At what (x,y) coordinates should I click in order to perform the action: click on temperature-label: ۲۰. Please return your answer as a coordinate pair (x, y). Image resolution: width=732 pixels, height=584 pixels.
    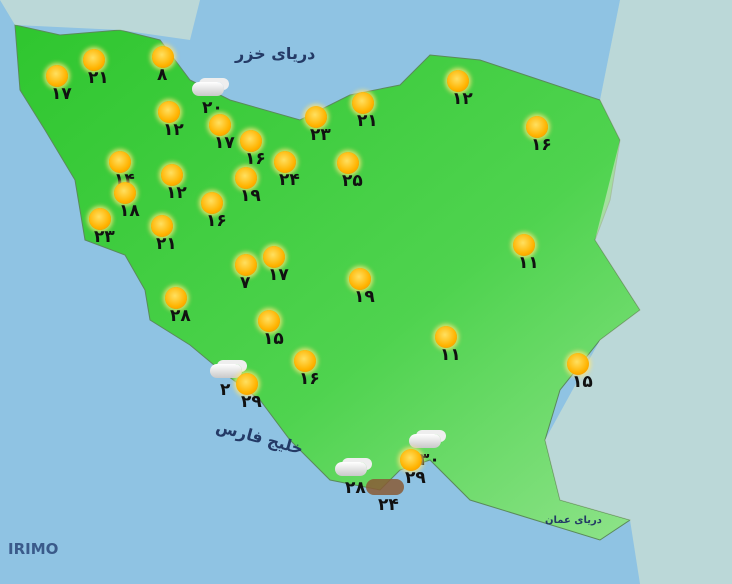
    Looking at the image, I should click on (212, 108).